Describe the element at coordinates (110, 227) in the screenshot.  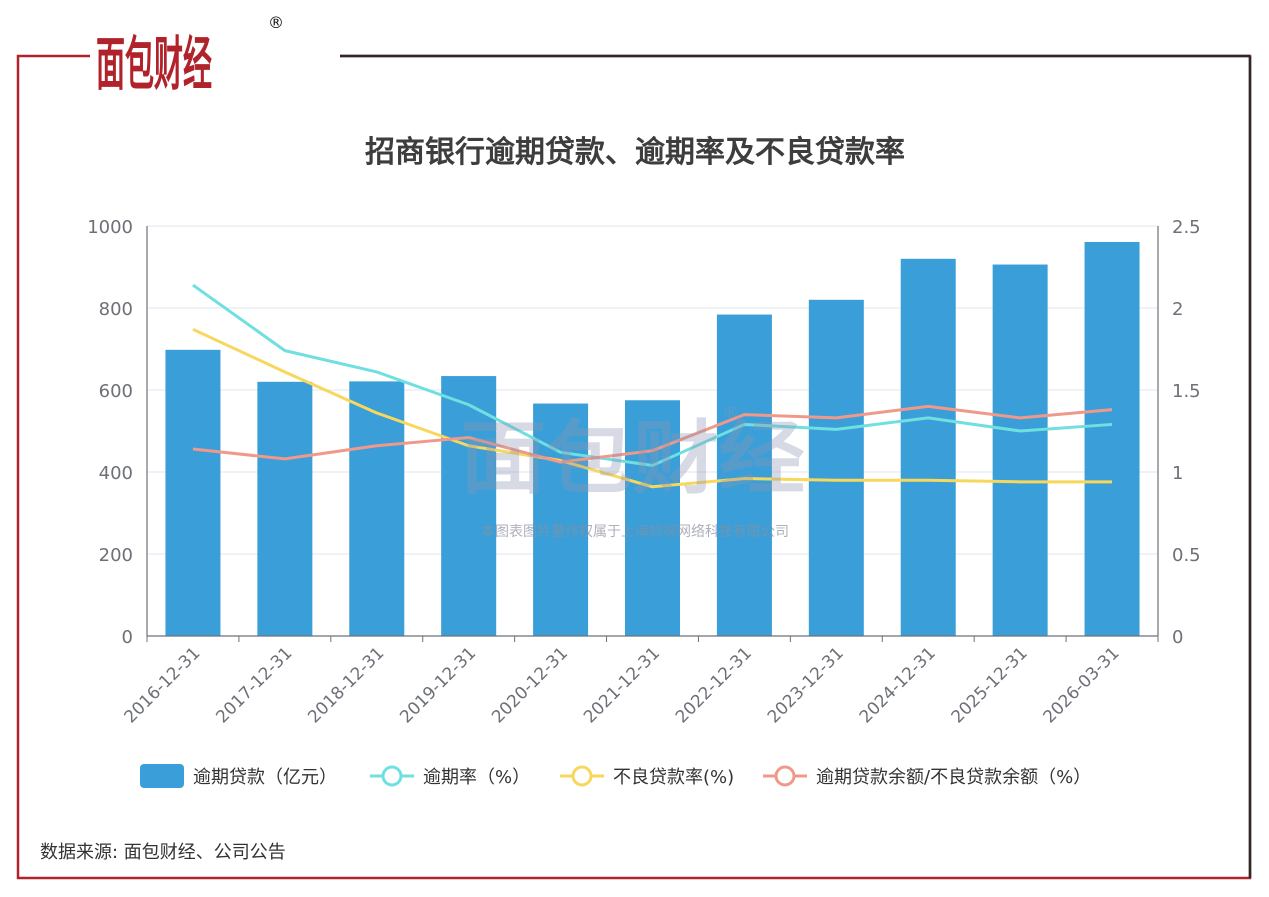
I see `y-left-tick-label: 1000` at that location.